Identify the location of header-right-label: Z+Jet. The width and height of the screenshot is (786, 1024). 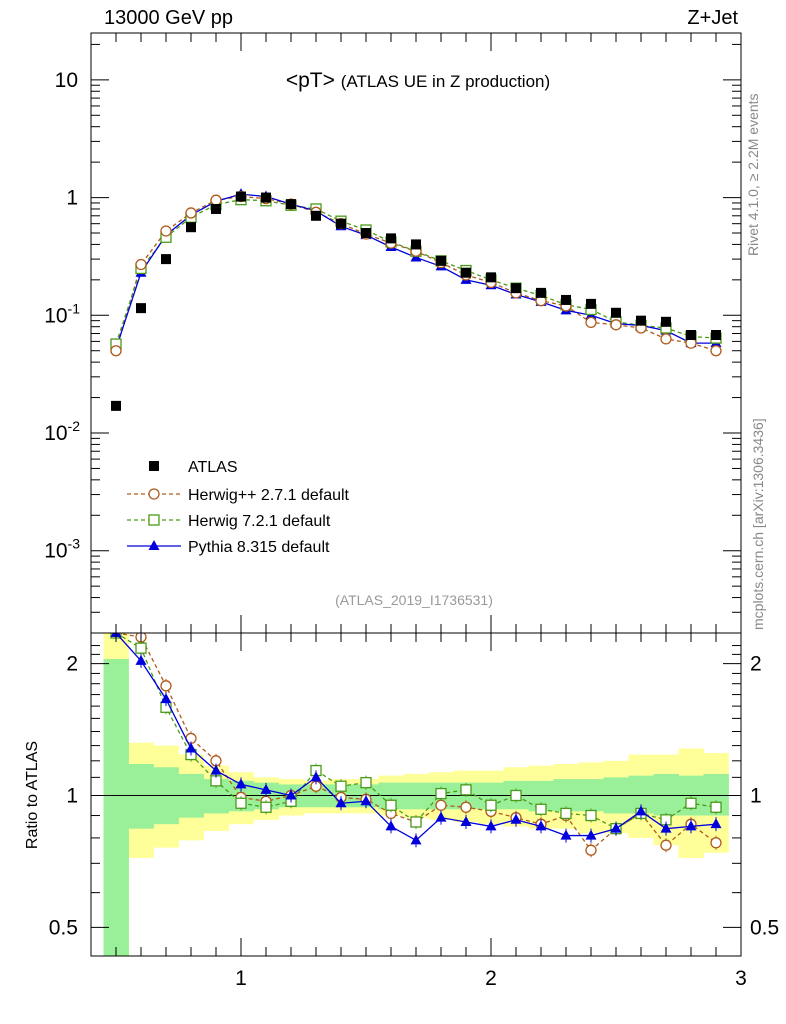
(712, 18).